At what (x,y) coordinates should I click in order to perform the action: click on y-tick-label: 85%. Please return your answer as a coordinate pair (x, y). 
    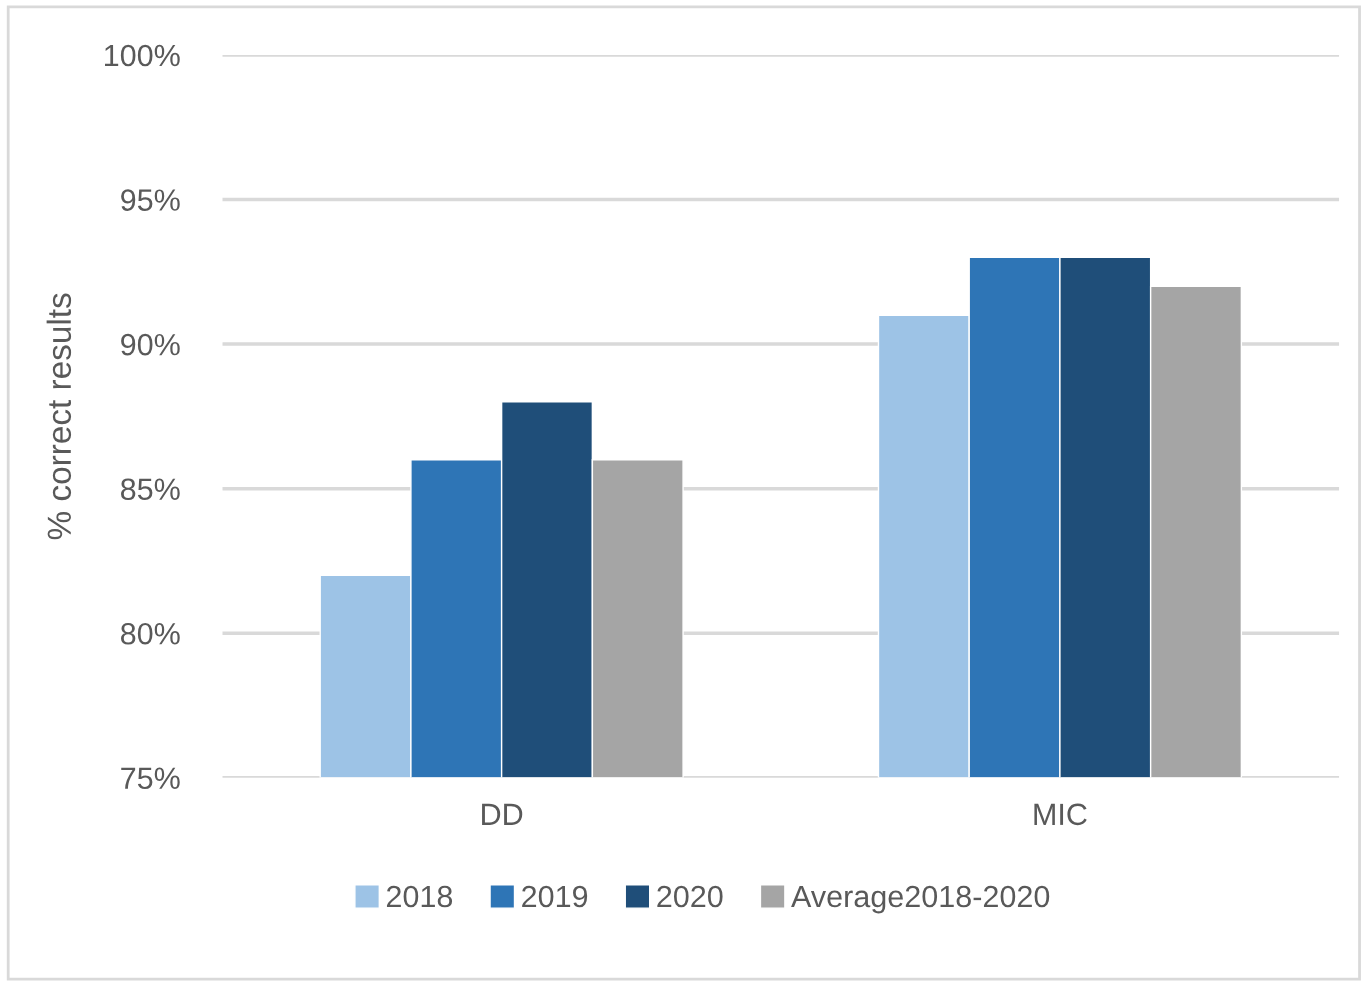
    Looking at the image, I should click on (150, 489).